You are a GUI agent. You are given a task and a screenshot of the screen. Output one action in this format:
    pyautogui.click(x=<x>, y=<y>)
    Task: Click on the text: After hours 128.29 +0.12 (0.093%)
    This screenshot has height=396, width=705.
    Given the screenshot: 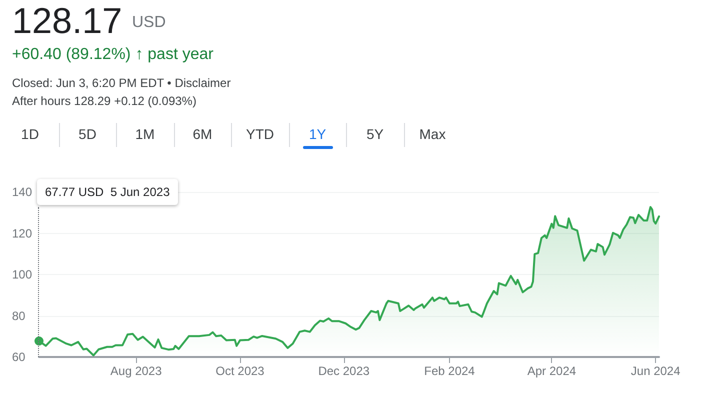 What is the action you would take?
    pyautogui.click(x=104, y=101)
    